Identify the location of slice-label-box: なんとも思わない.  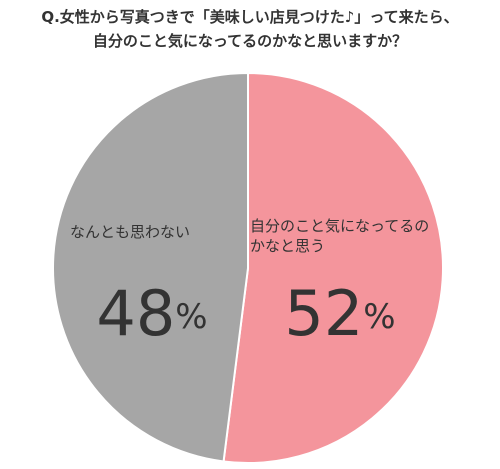
(130, 232).